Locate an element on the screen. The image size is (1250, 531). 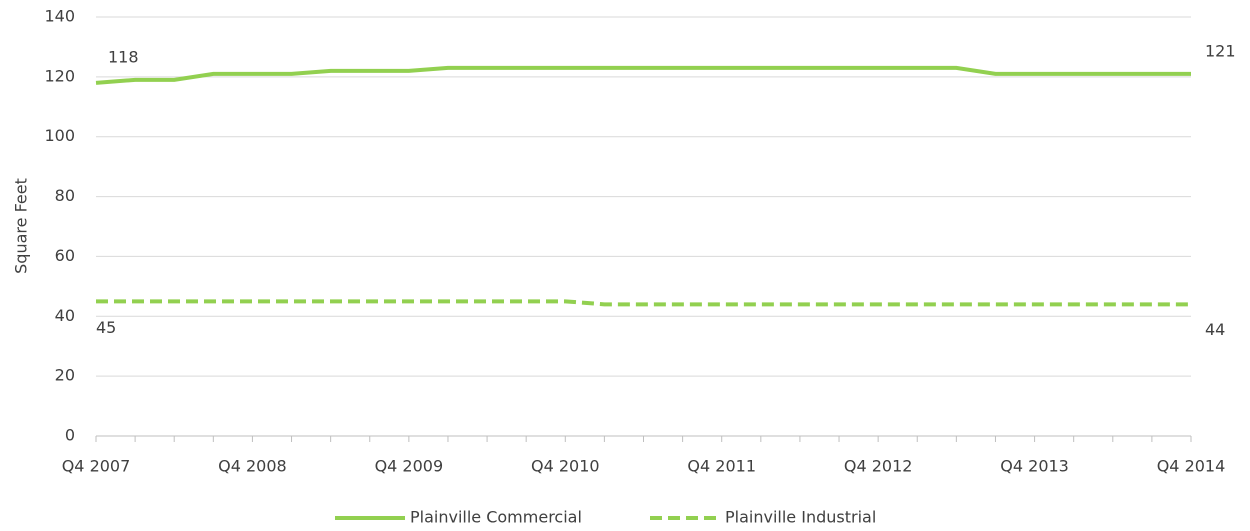
x-tick-label: Q4 2011 is located at coordinates (721, 466).